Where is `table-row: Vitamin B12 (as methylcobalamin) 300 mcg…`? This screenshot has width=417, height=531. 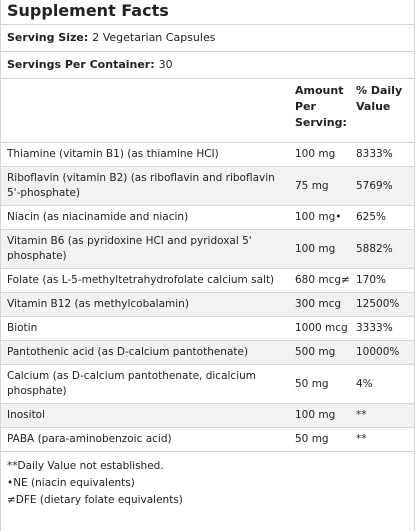
table-row: Vitamin B12 (as methylcobalamin) 300 mcg… is located at coordinates (207, 305).